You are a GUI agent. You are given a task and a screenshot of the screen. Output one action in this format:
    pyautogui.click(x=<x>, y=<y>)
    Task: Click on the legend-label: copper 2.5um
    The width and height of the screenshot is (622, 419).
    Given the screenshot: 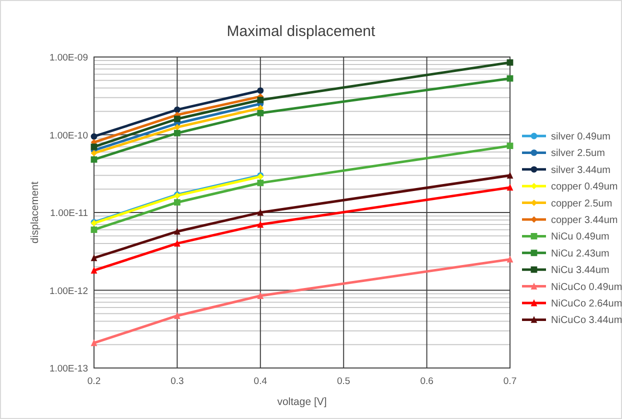 What is the action you would take?
    pyautogui.click(x=581, y=204)
    